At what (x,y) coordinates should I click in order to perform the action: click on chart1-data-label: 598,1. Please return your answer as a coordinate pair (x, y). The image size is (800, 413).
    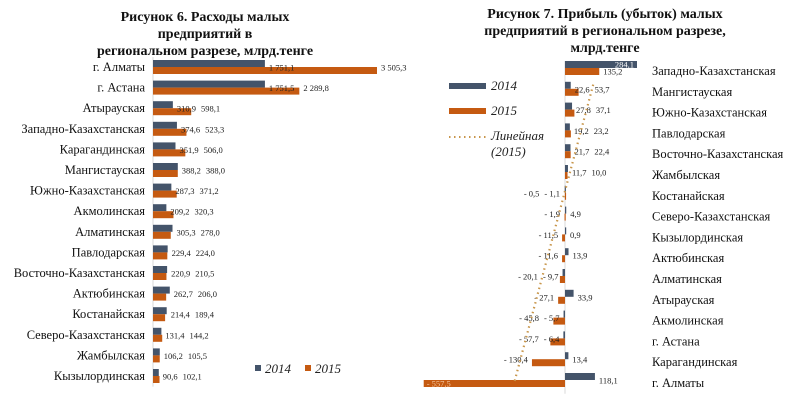
    Looking at the image, I should click on (210, 109).